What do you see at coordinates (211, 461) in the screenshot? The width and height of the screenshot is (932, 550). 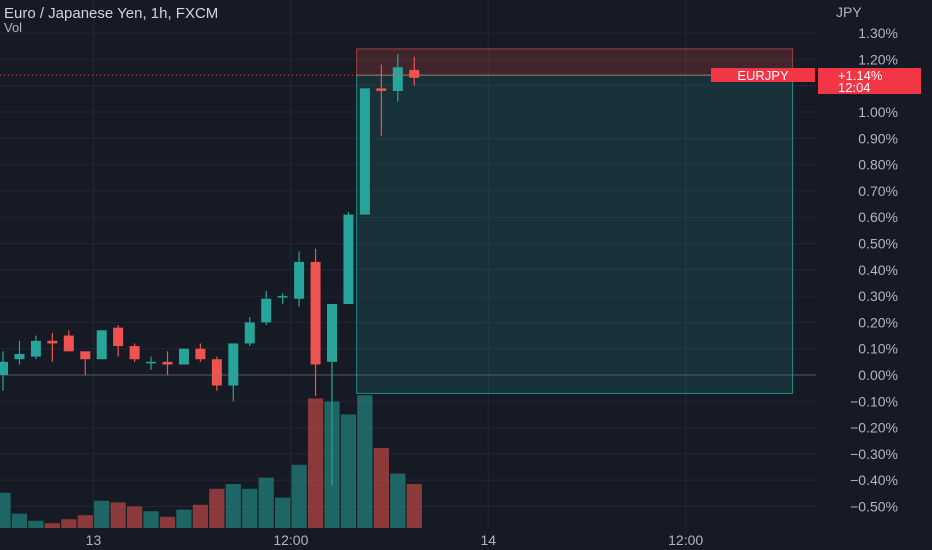 I see `volume-bars` at bounding box center [211, 461].